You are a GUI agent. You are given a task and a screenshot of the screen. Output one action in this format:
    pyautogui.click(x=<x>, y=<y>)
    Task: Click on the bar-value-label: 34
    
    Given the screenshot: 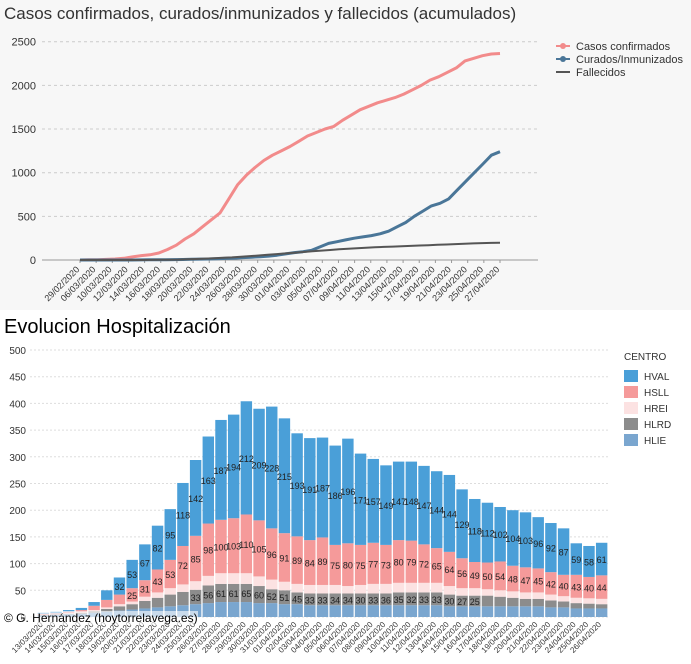 What is the action you would take?
    pyautogui.click(x=348, y=600)
    